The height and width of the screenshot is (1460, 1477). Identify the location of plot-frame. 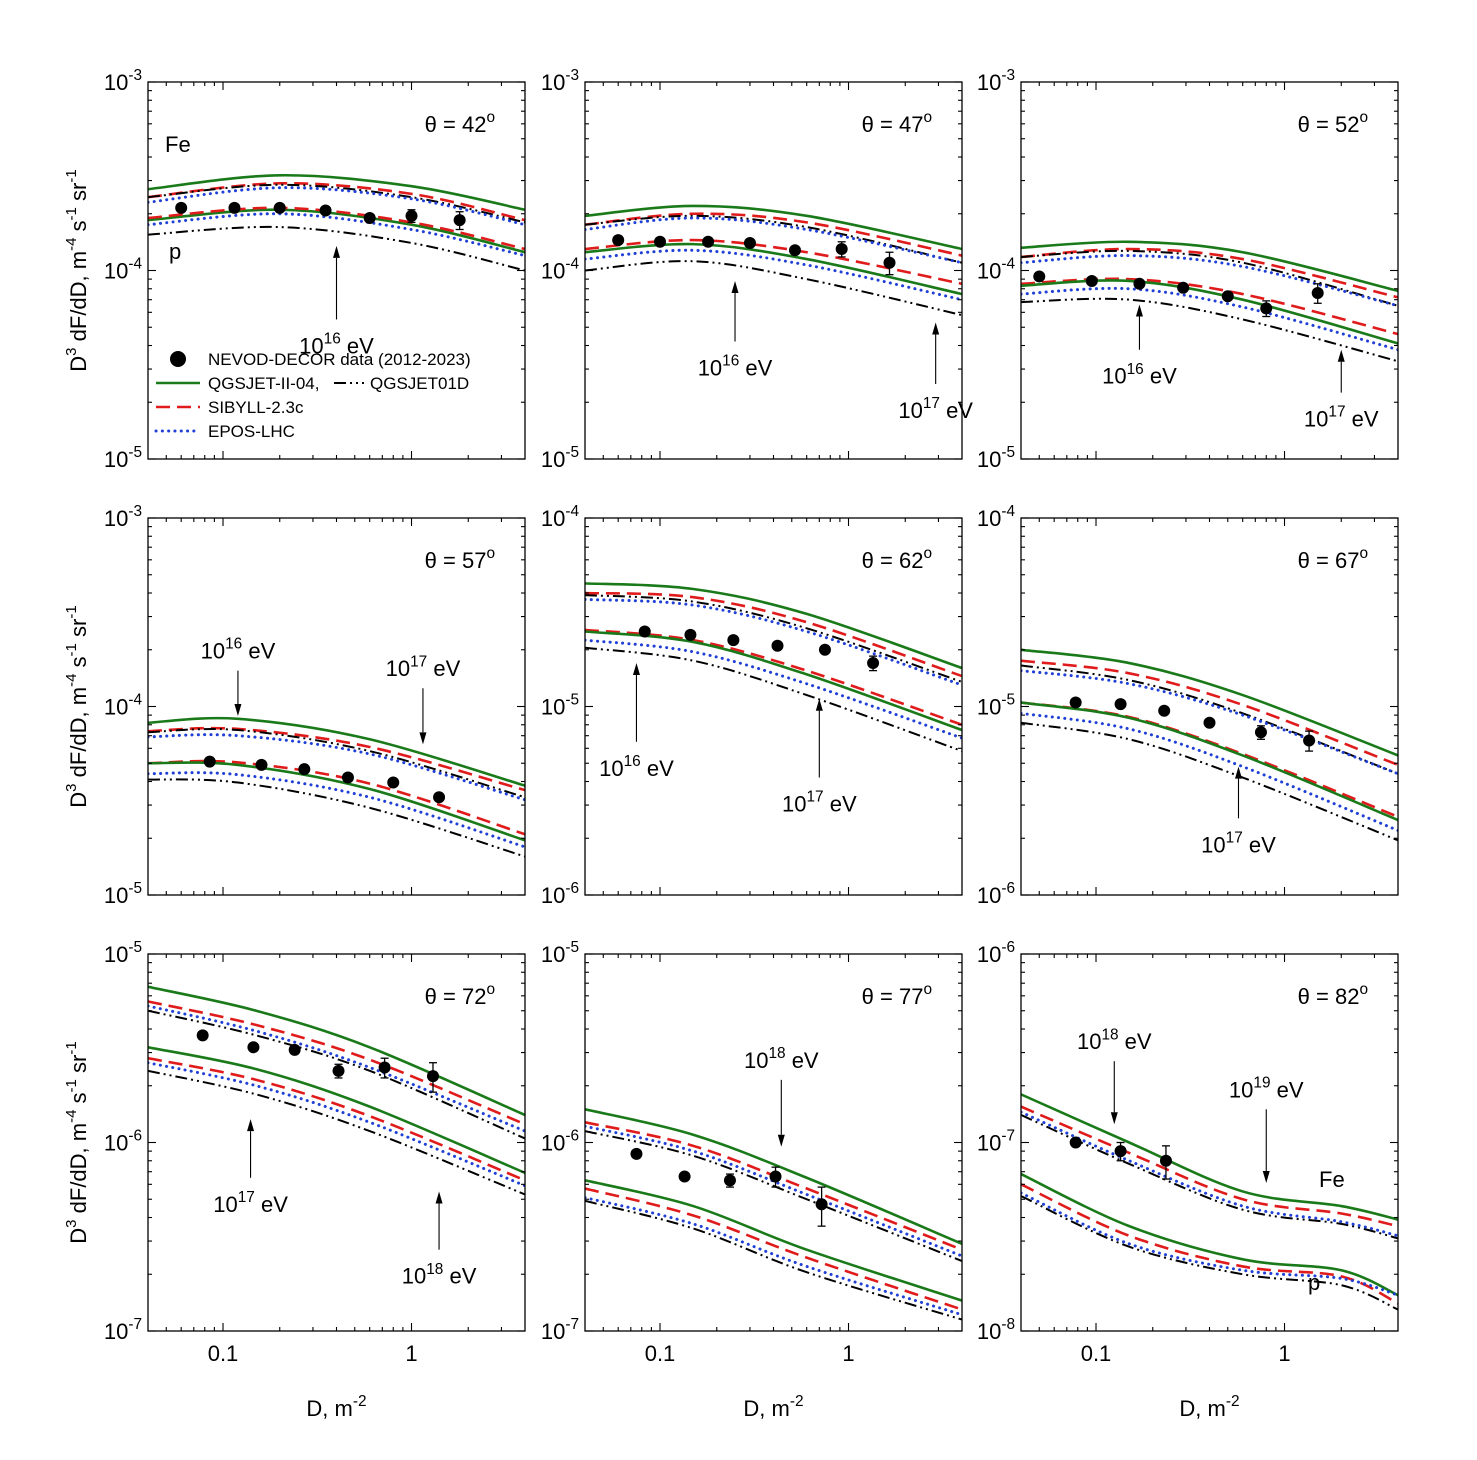
(1209, 270).